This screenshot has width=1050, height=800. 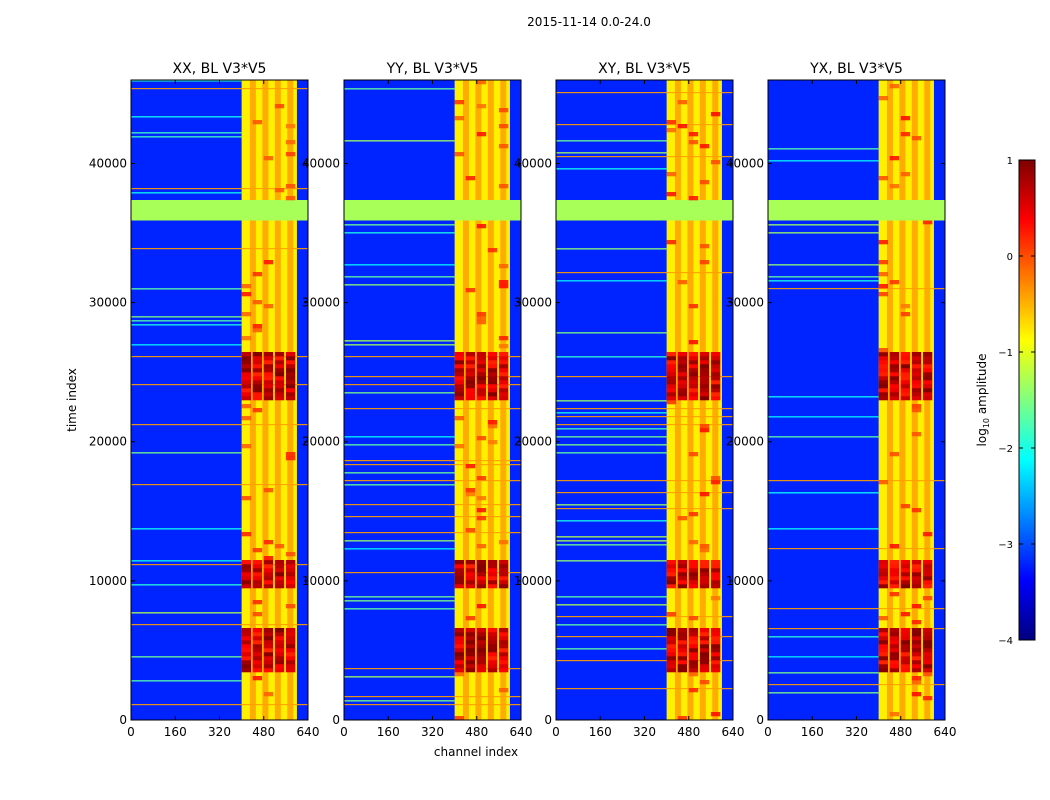 I want to click on heatmap-xy, so click(x=644, y=400).